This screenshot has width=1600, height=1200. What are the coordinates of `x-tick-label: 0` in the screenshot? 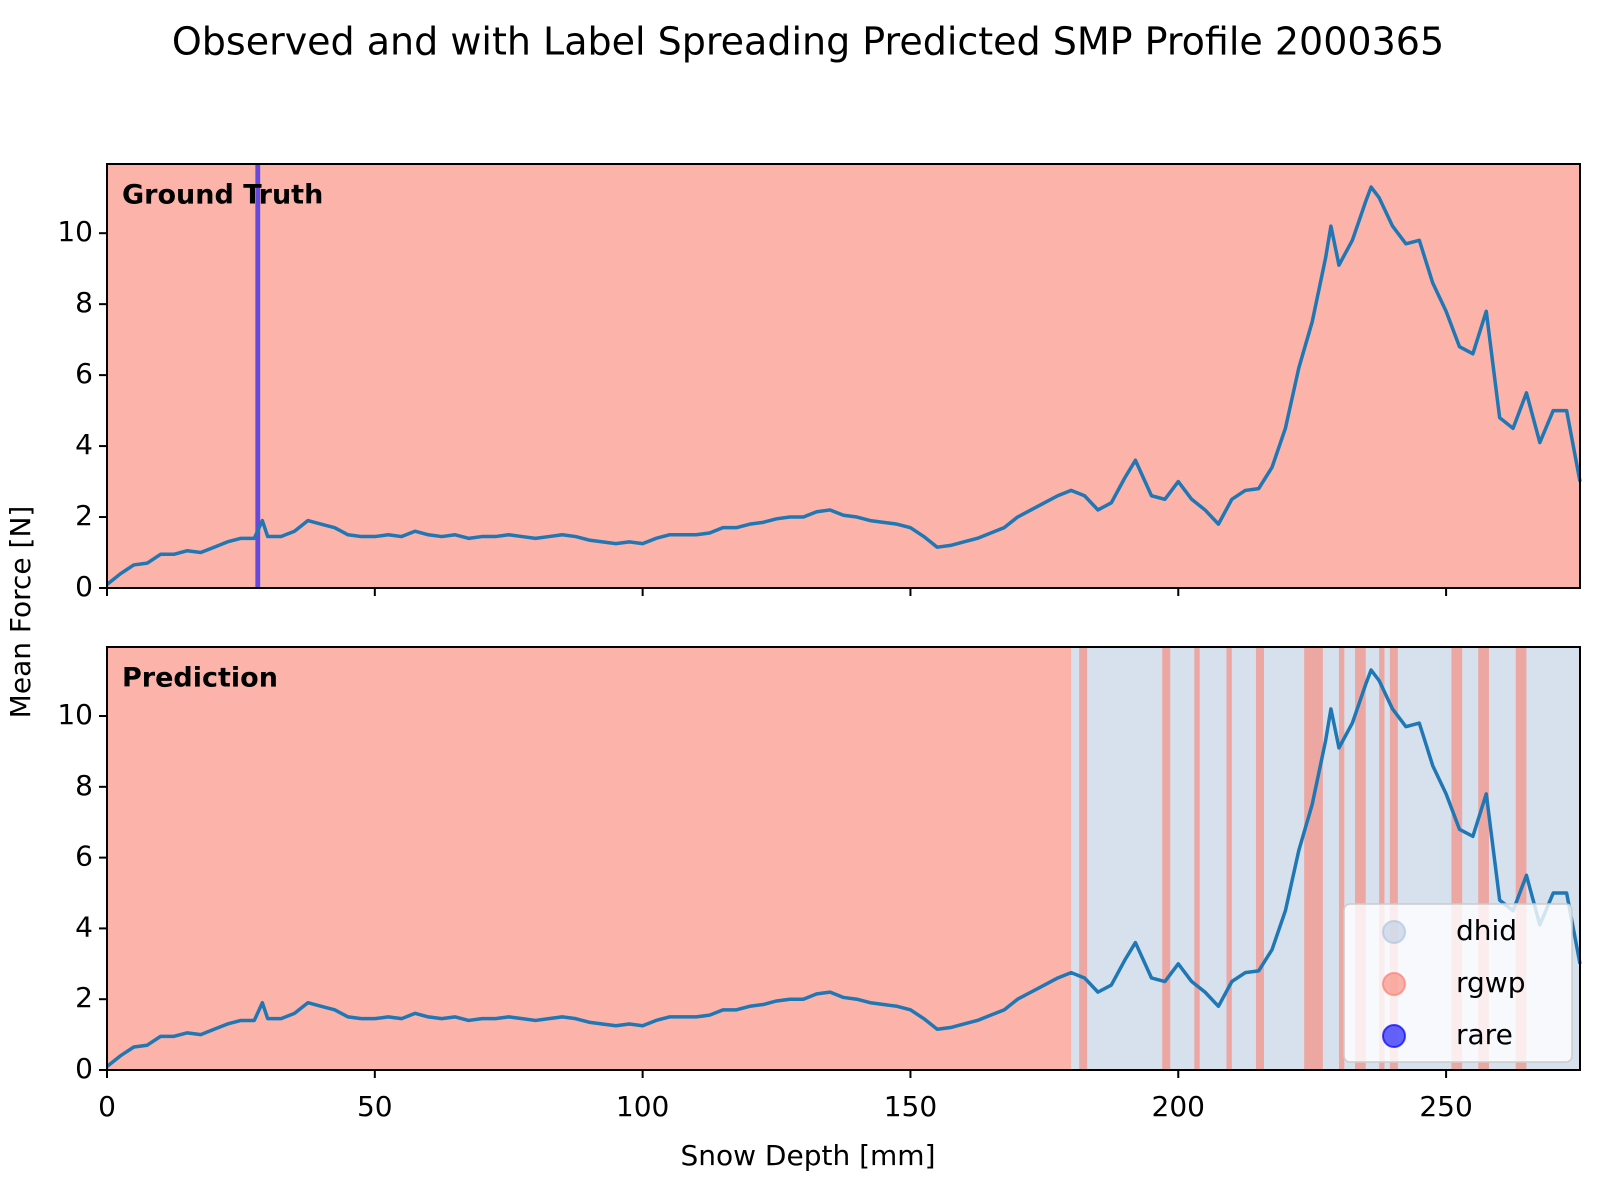 It's located at (107, 1106).